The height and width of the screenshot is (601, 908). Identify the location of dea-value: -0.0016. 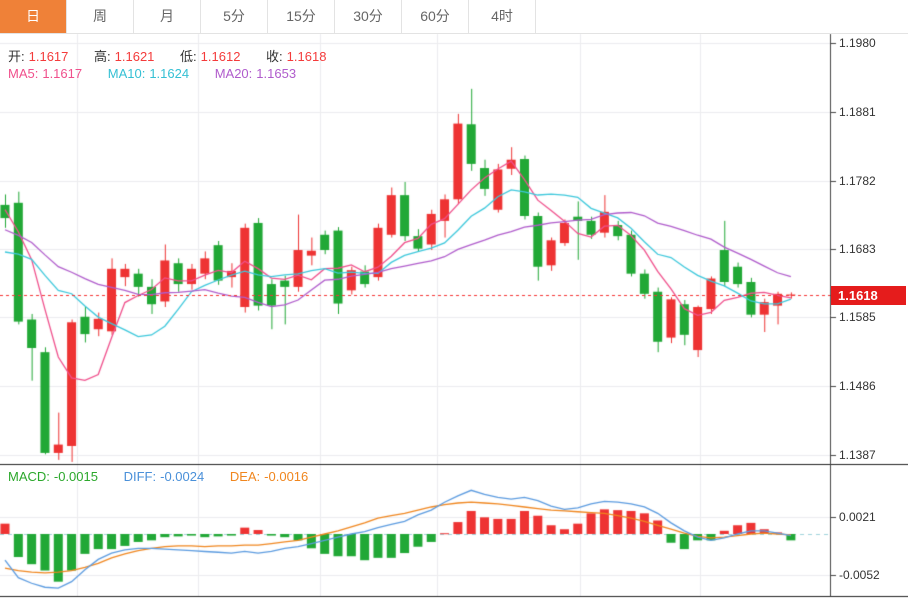
(286, 476).